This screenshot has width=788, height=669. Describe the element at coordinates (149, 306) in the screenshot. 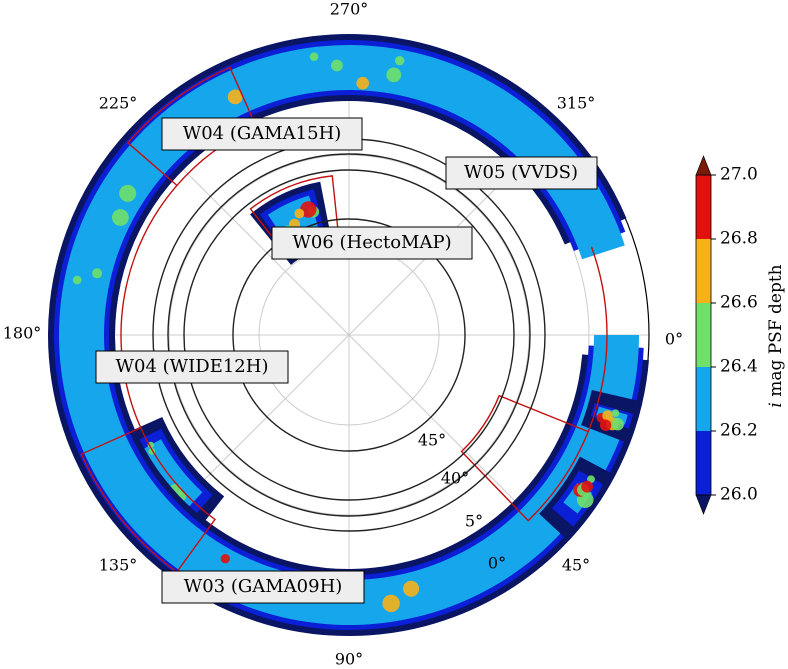

I see `survey-outline-west-arc` at that location.